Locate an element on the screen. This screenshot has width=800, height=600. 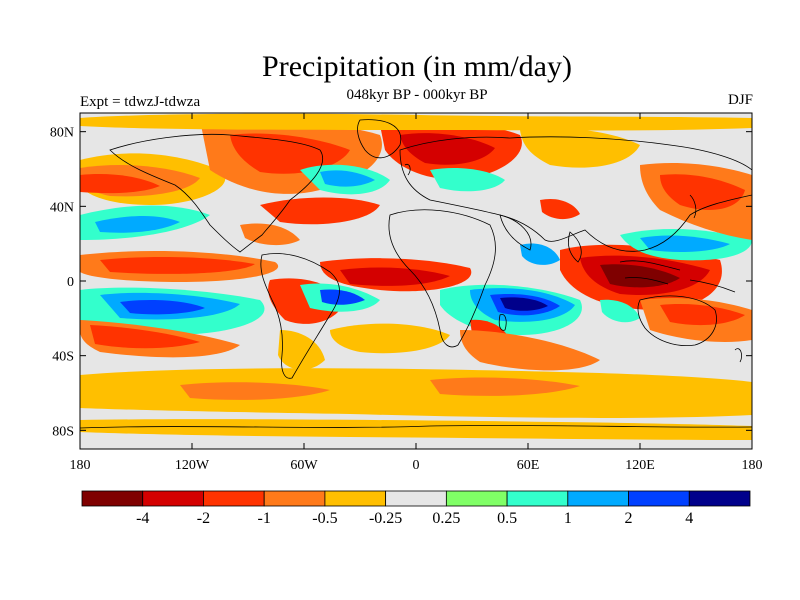
plot-subtitle: 048kyr BP - 000kyr BP is located at coordinates (417, 95).